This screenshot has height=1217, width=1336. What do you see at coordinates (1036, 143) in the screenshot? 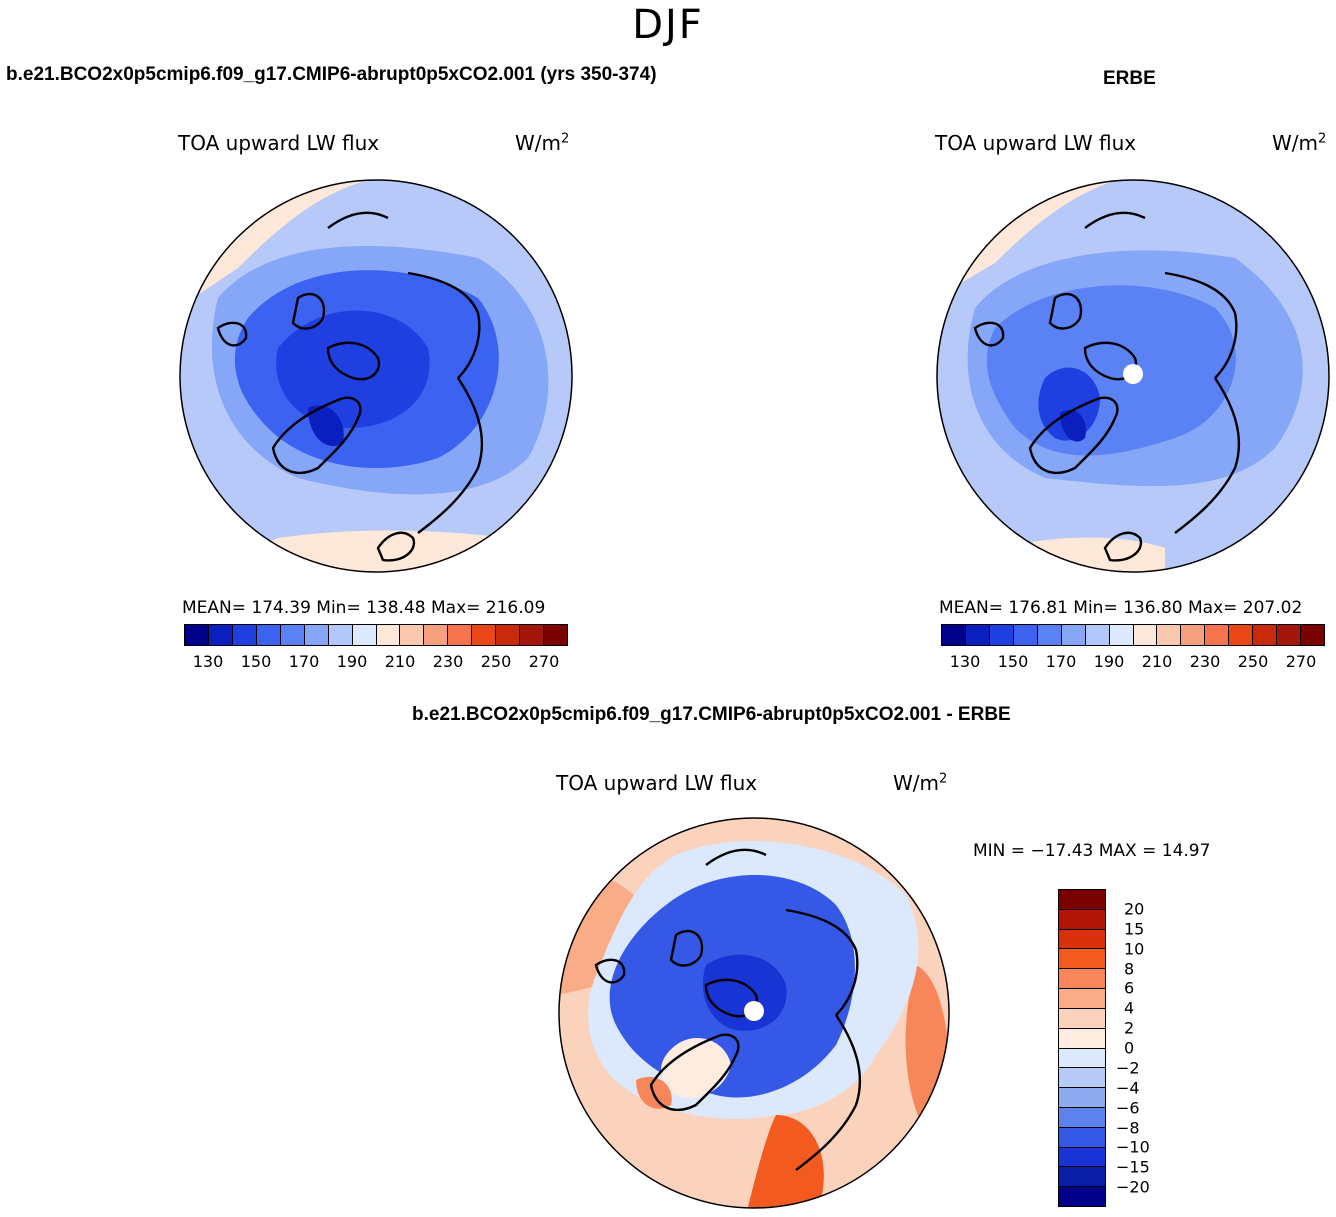
I see `obs-variable-label: TOA upward LW flux` at bounding box center [1036, 143].